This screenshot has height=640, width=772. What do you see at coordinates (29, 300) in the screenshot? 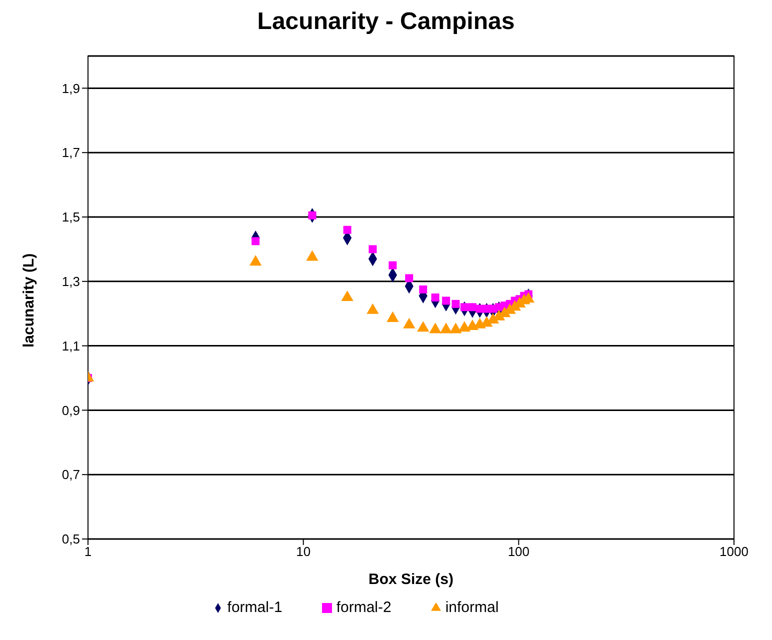
I see `y-axis-title: lacunarity (L)` at bounding box center [29, 300].